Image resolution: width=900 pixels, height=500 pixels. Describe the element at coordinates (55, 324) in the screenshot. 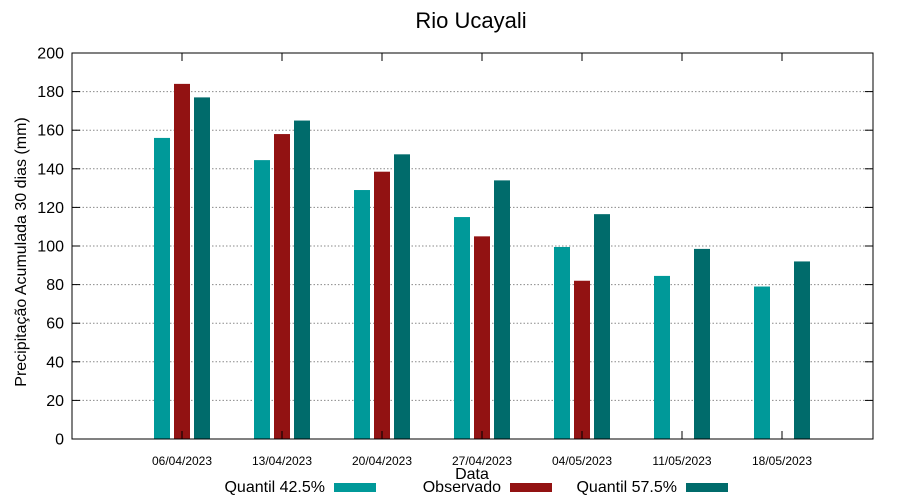

I see `y-tick-label: 60` at that location.